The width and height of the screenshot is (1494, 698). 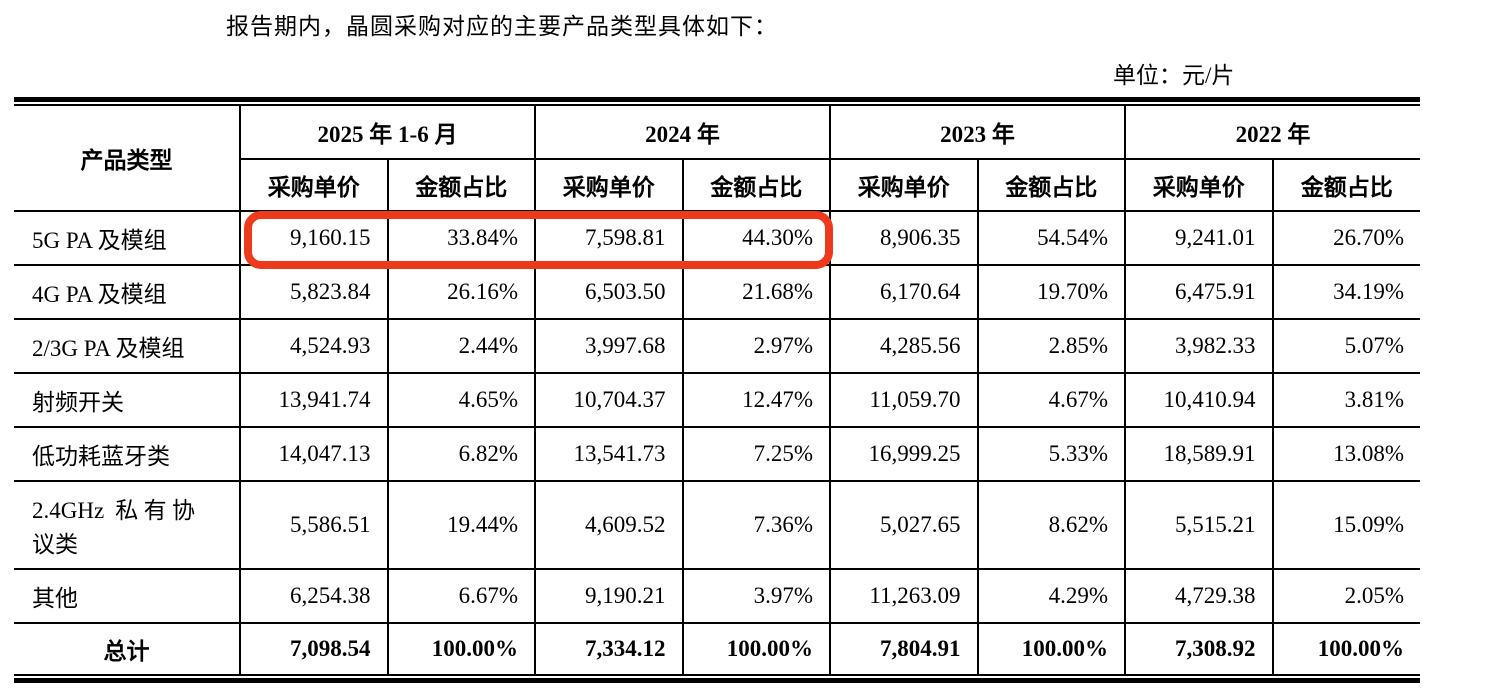 I want to click on unit-label: 单位：元/片, so click(x=1174, y=75).